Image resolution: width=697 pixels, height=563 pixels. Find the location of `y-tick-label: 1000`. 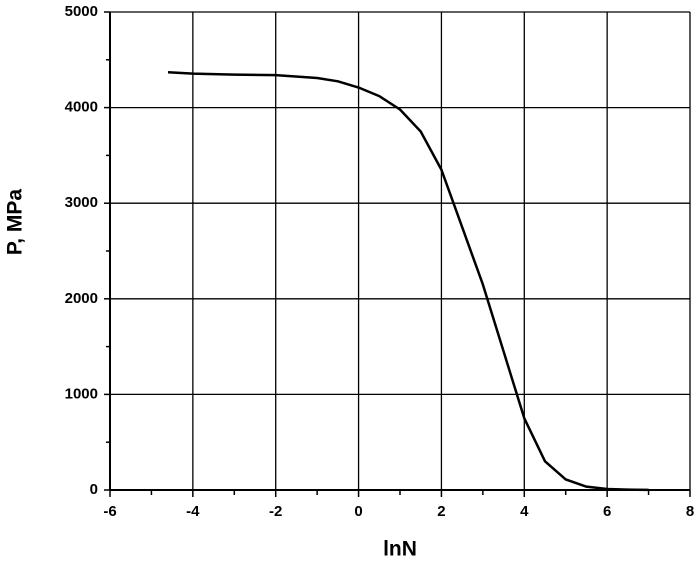

y-tick-label: 1000 is located at coordinates (81, 393).